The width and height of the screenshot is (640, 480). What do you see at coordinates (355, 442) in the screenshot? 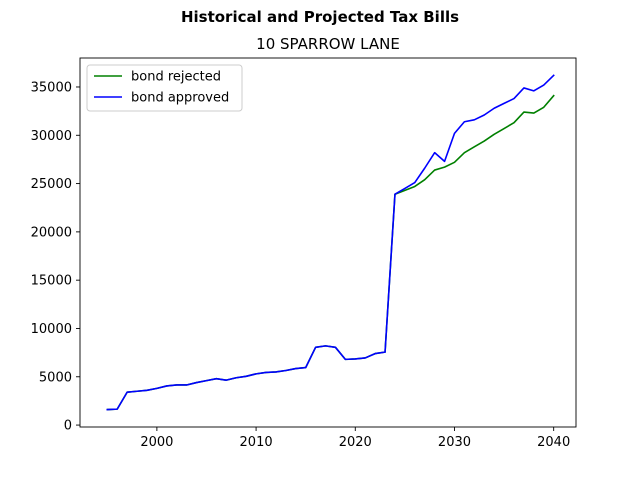
I see `x-tick-label: 2020` at bounding box center [355, 442].